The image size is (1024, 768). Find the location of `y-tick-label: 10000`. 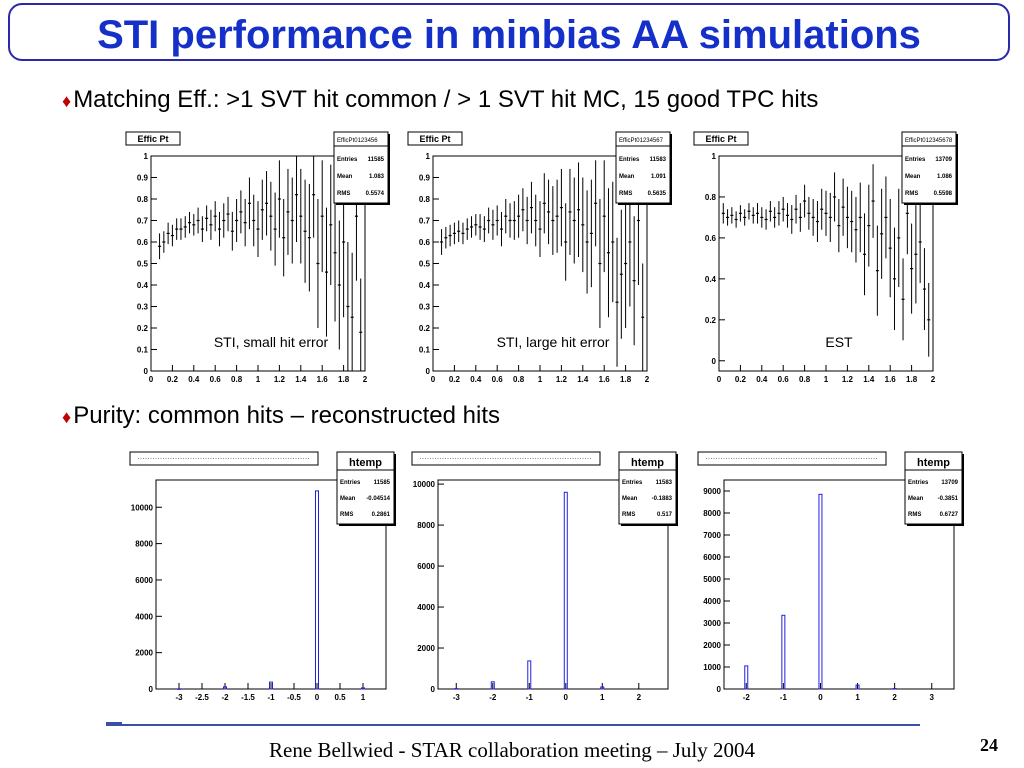

y-tick-label: 10000 is located at coordinates (142, 507).